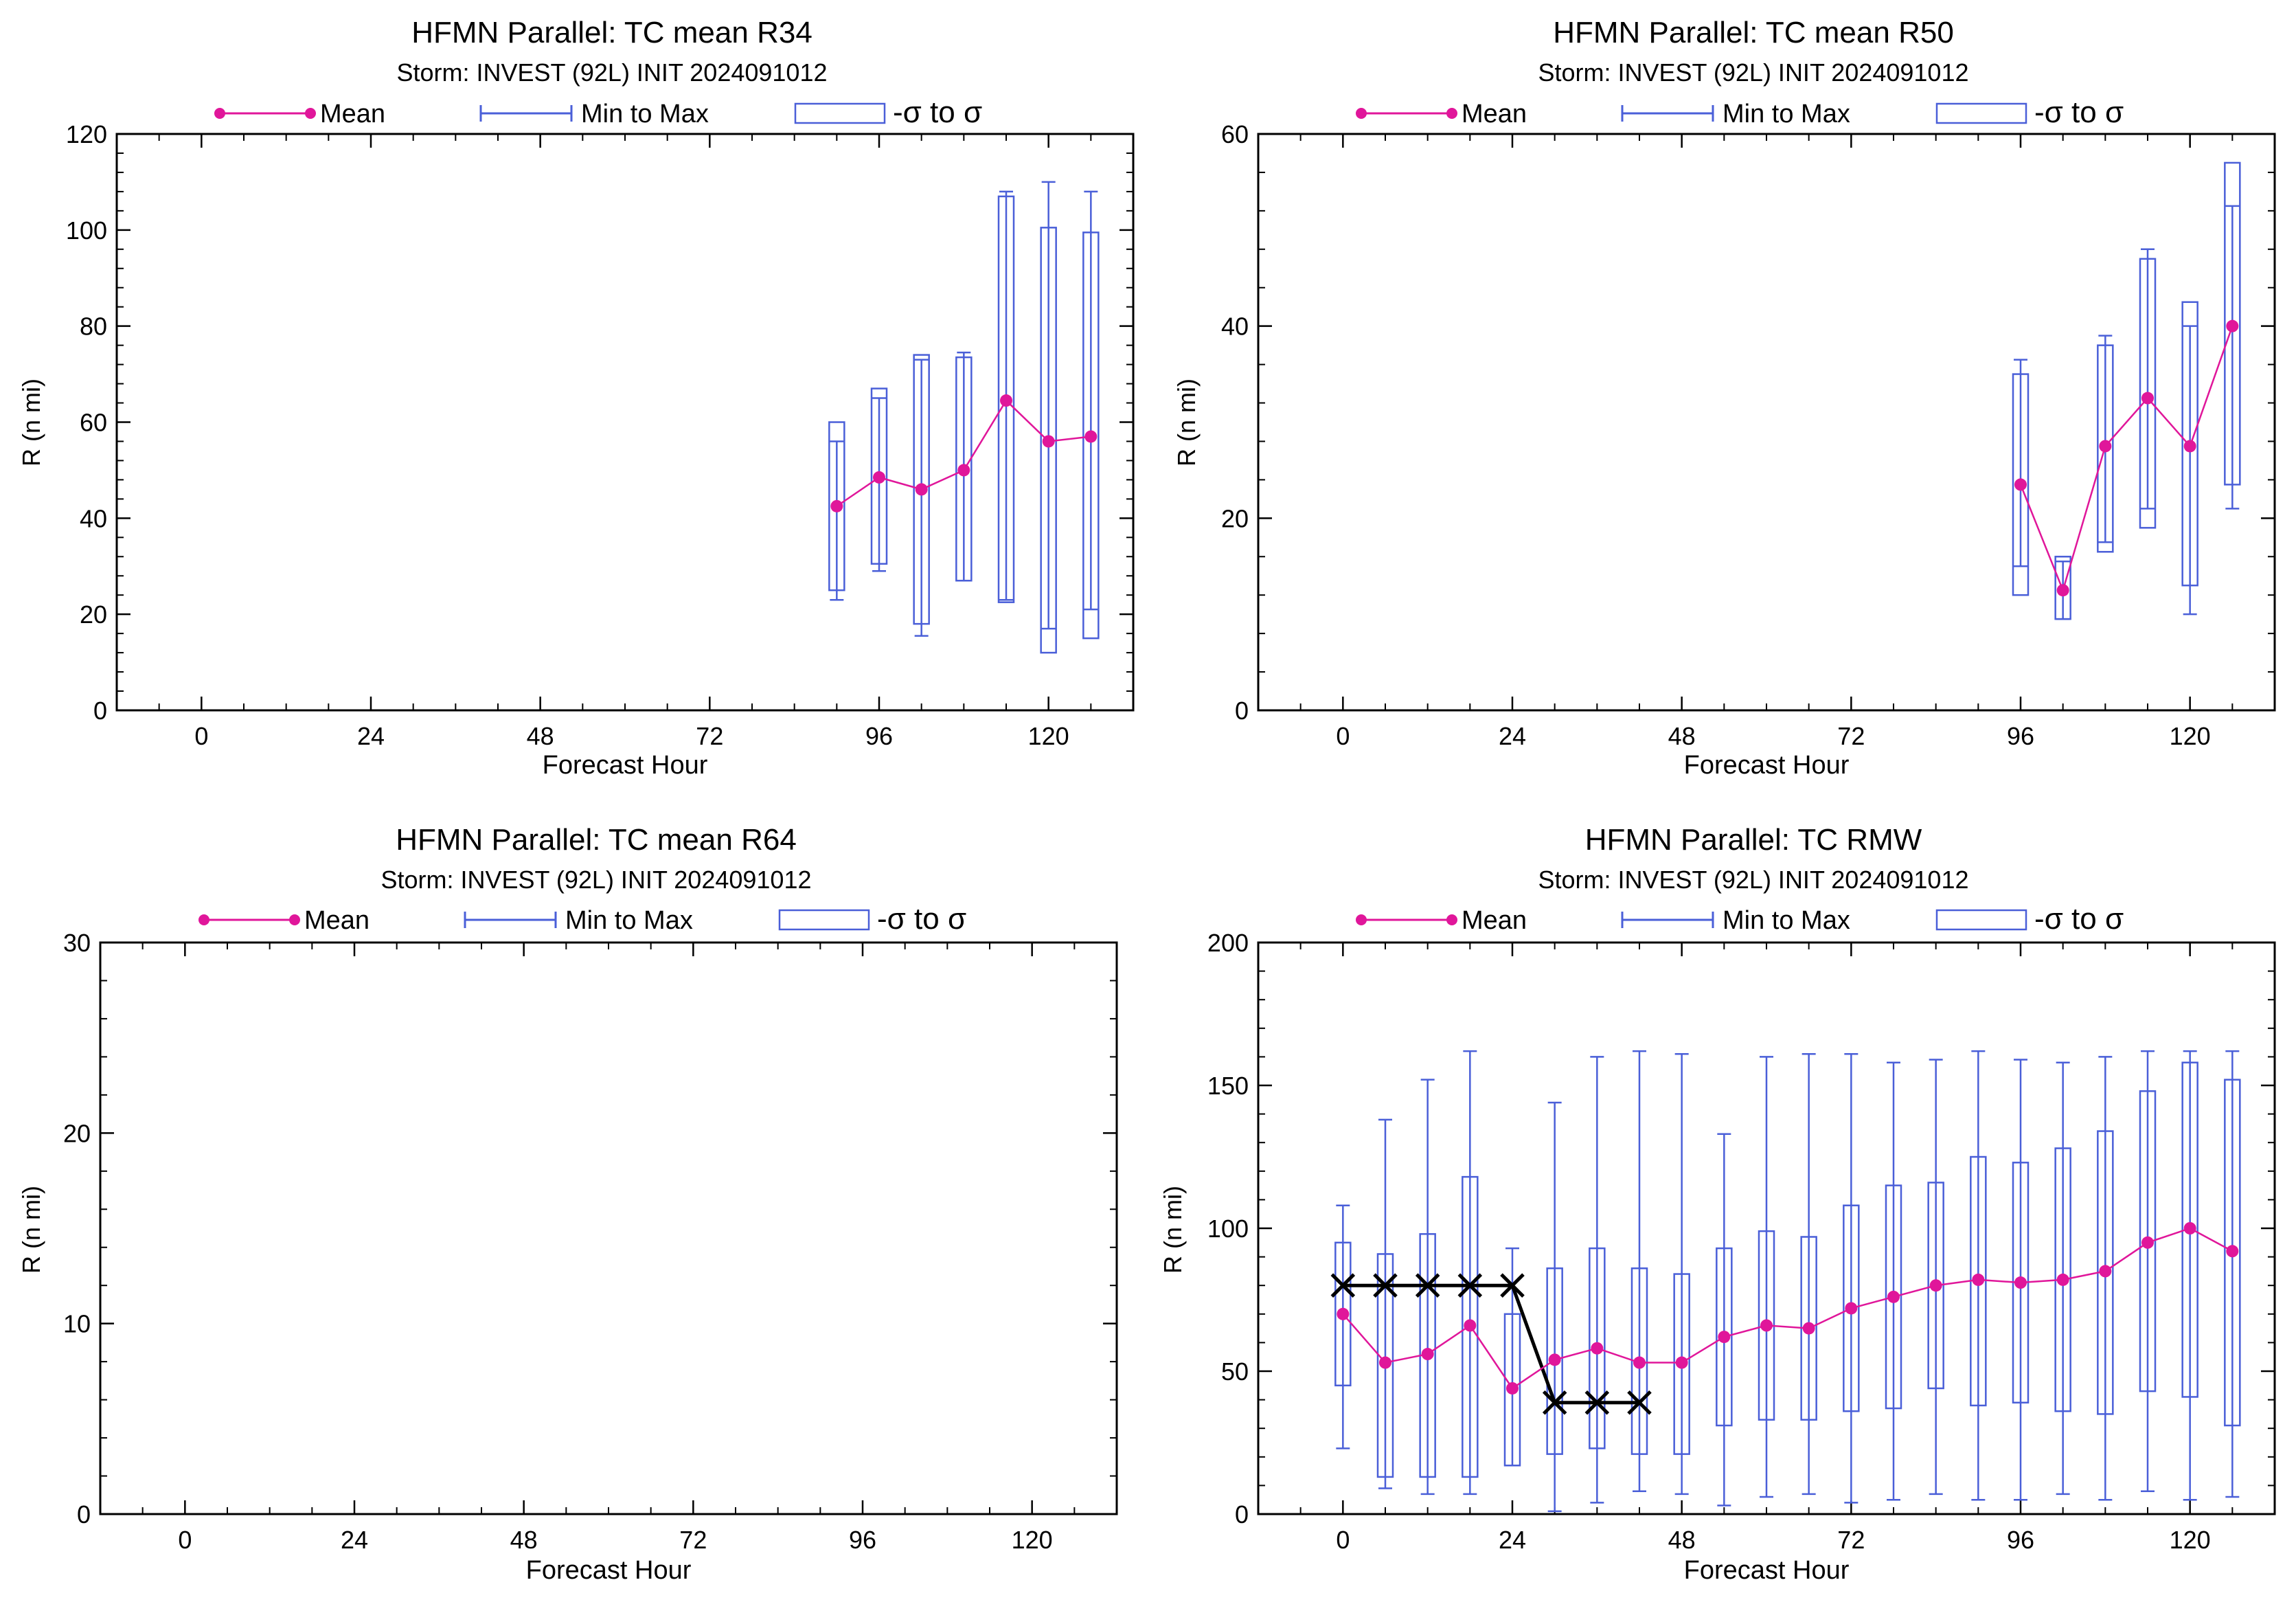  Describe the element at coordinates (1235, 1371) in the screenshot. I see `y-tick-label: 50` at that location.